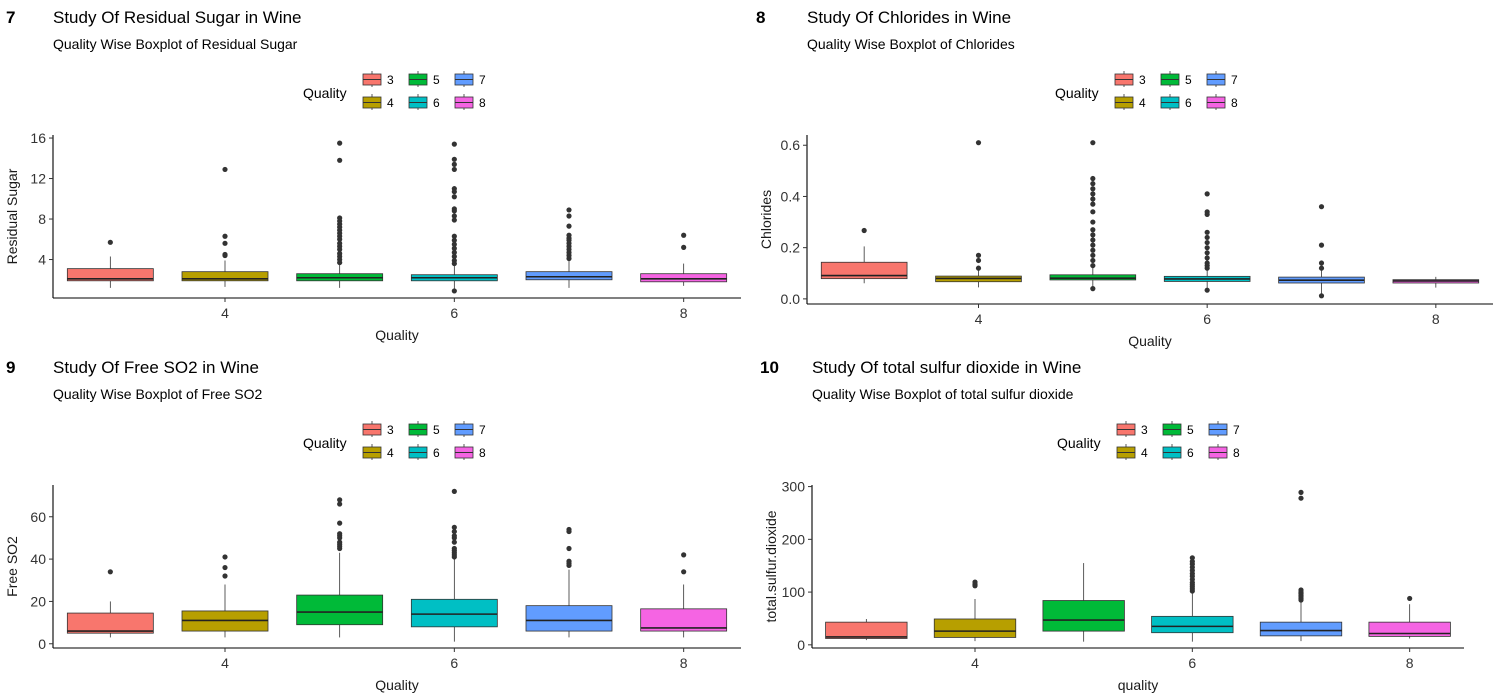  I want to click on y-tick-label: 0, so click(801, 645).